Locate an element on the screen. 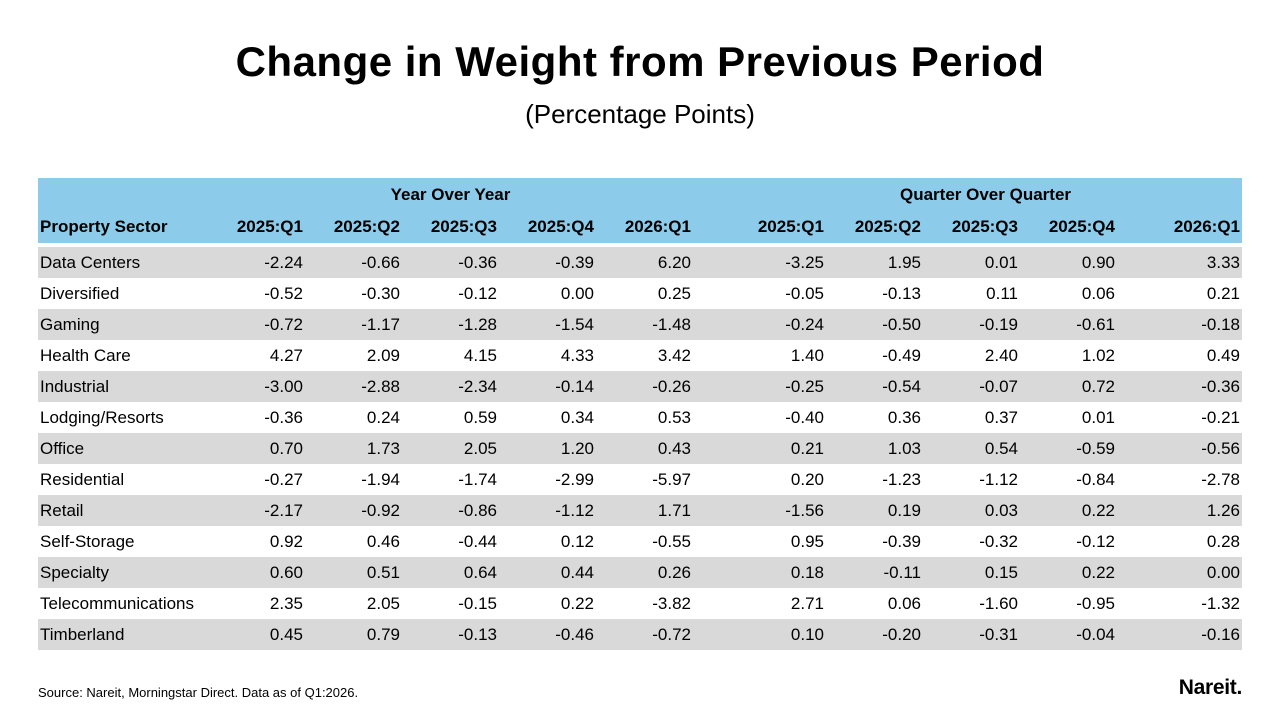 Image resolution: width=1280 pixels, height=720 pixels. yoy-value-cell: -0.36 is located at coordinates (256, 417).